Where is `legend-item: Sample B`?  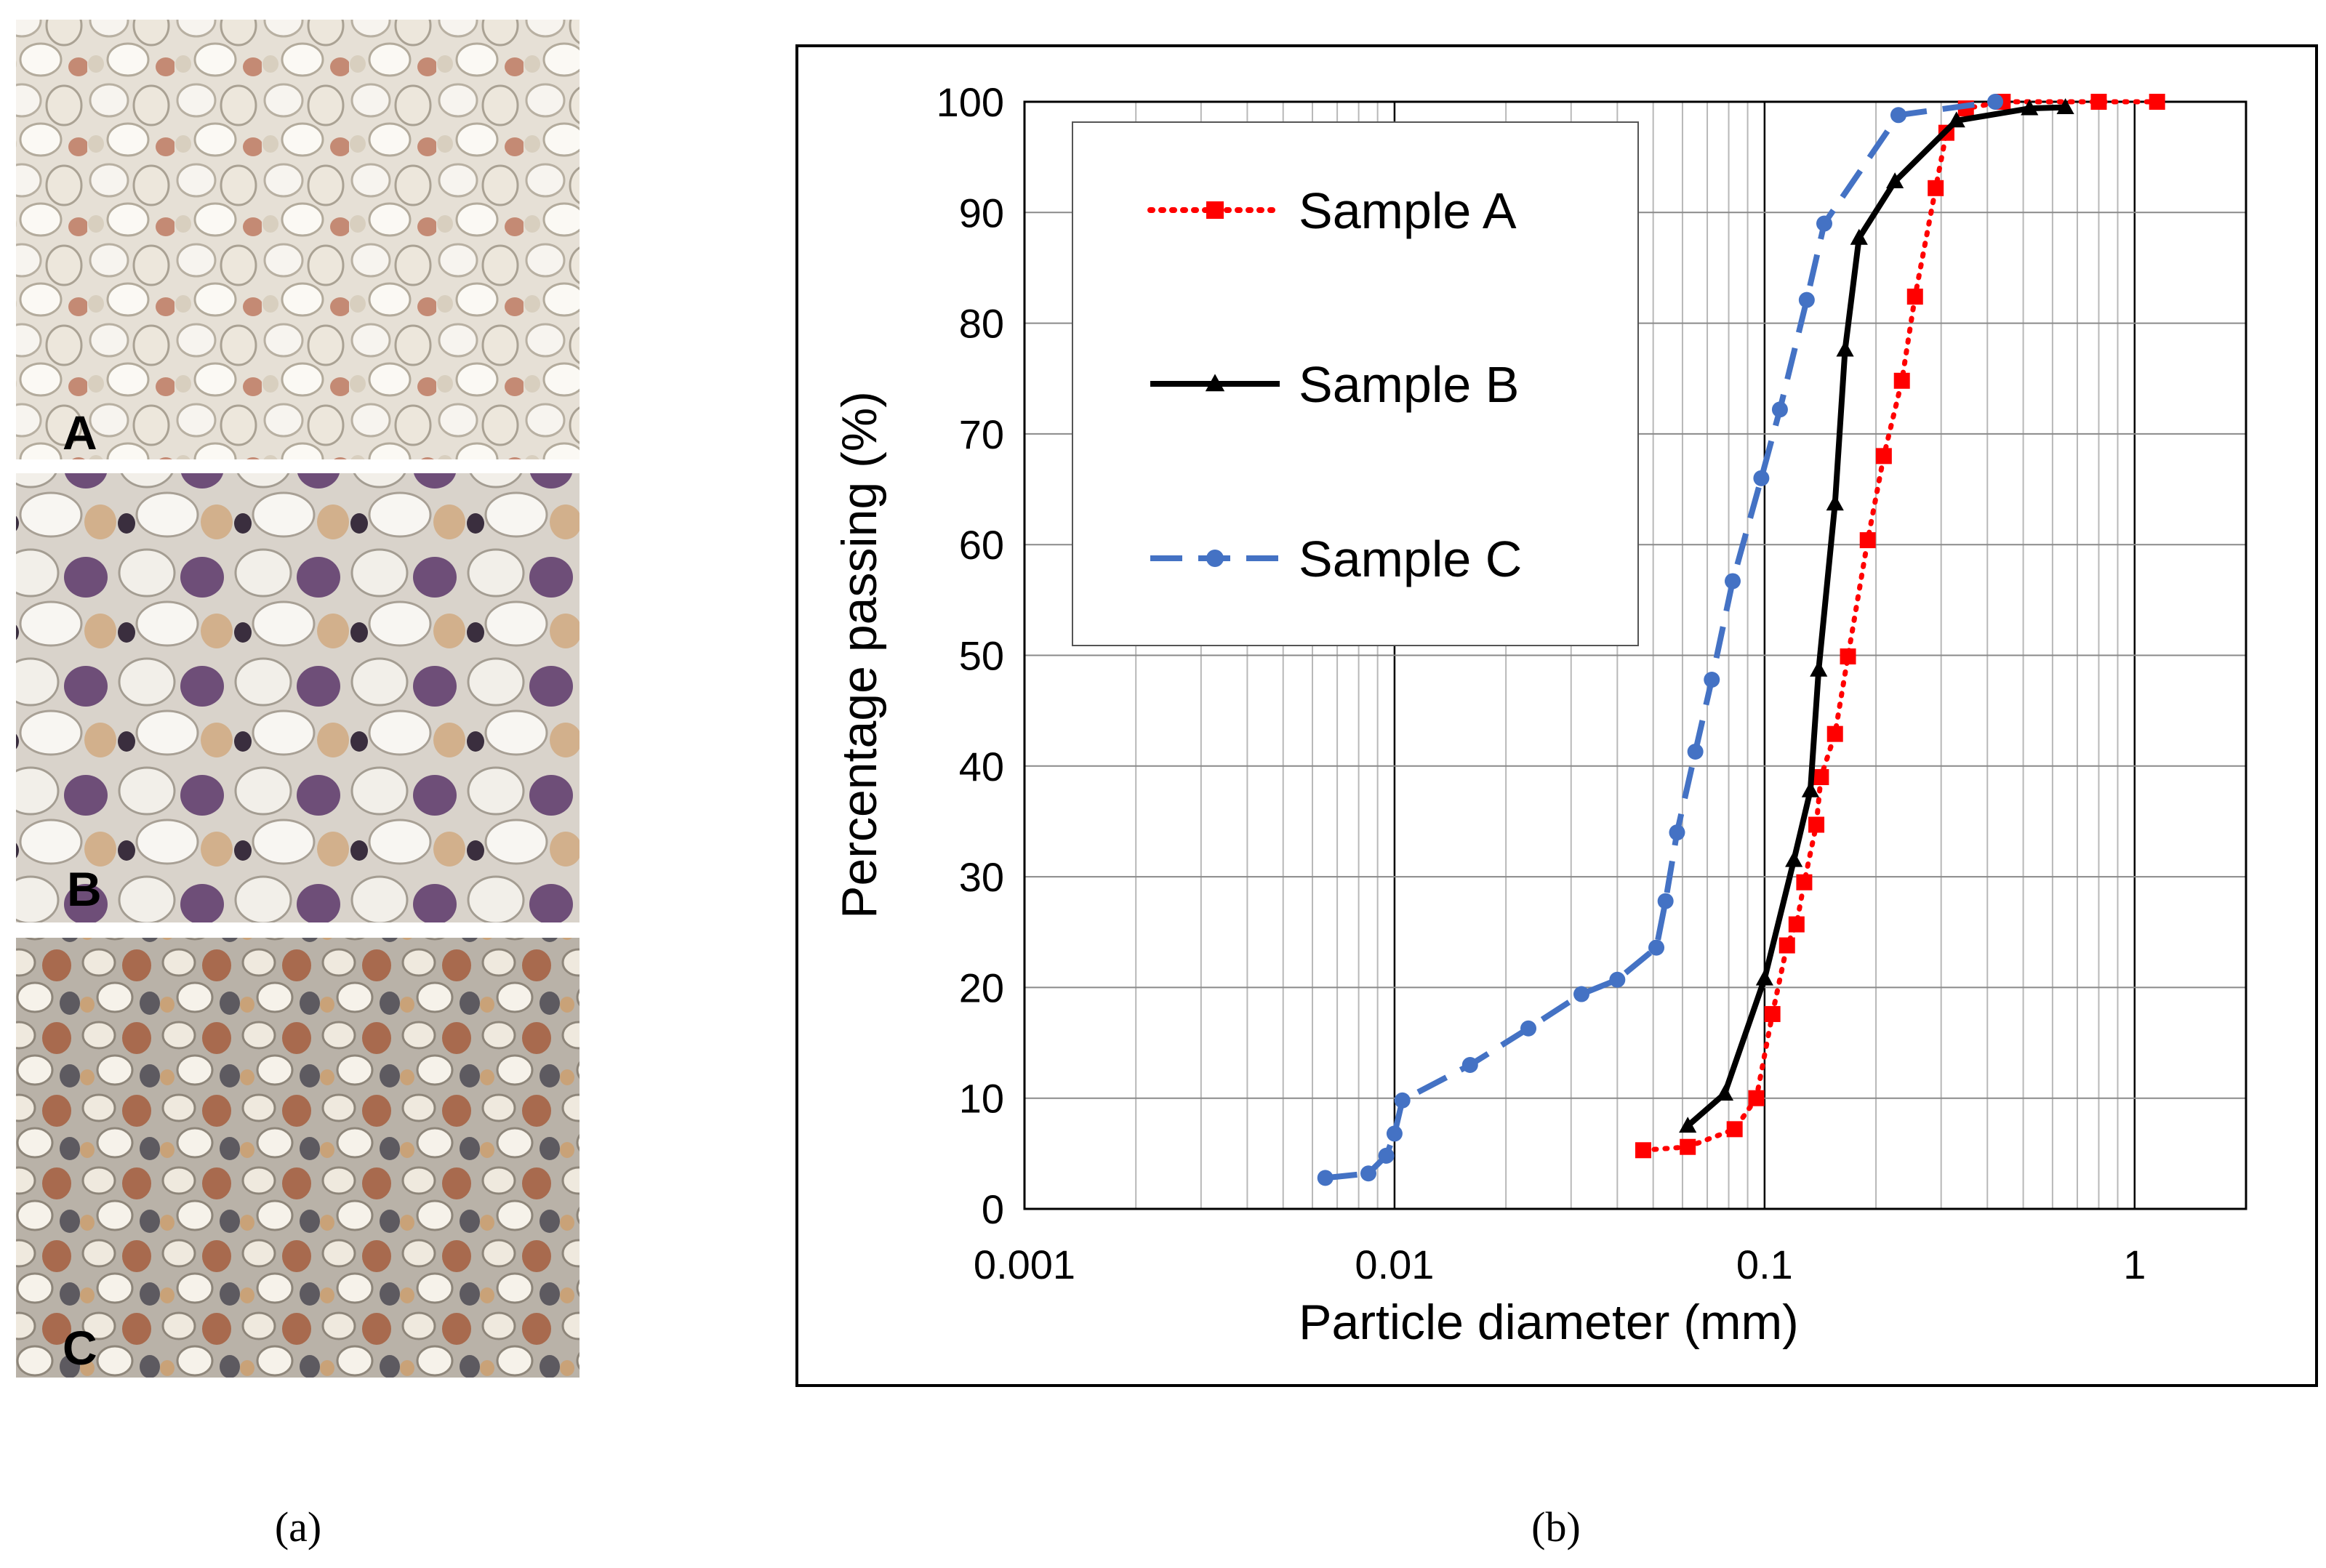
legend-item: Sample B is located at coordinates (1334, 384).